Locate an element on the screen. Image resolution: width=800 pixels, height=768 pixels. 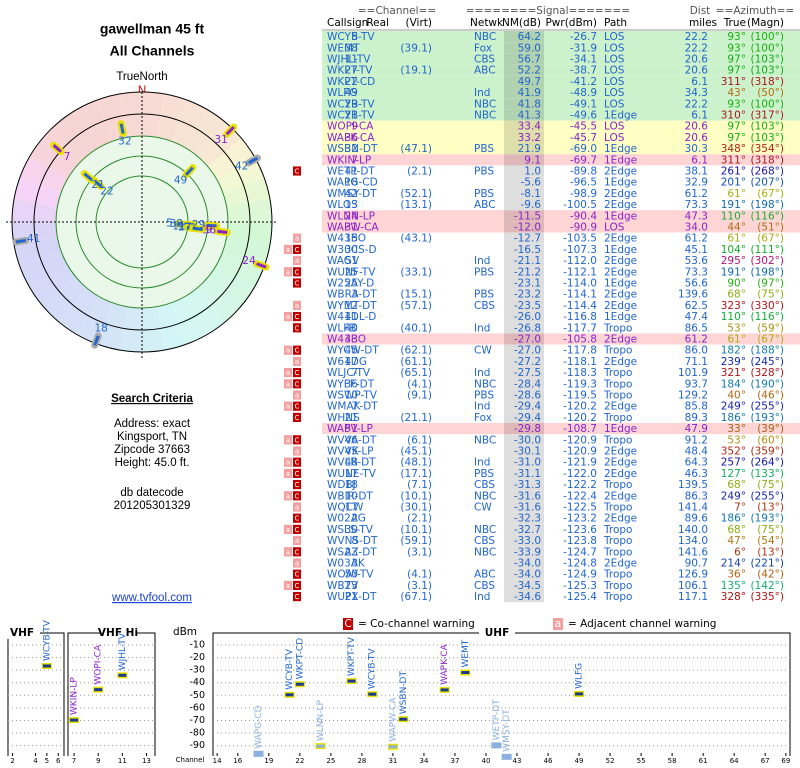
column-header: Path is located at coordinates (615, 23).